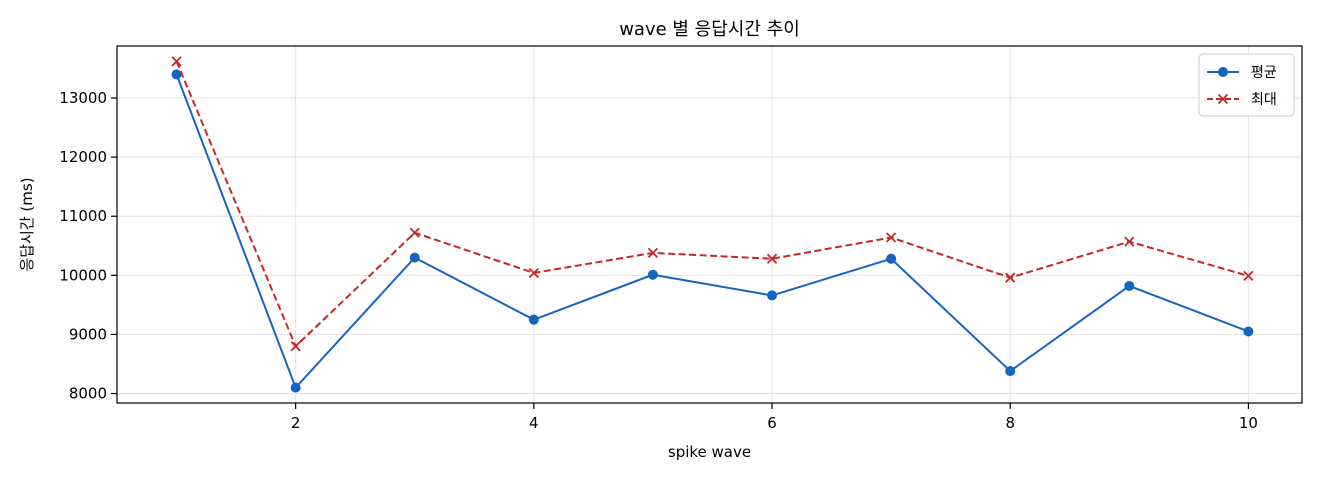  I want to click on legend-label: 평균, so click(1264, 73).